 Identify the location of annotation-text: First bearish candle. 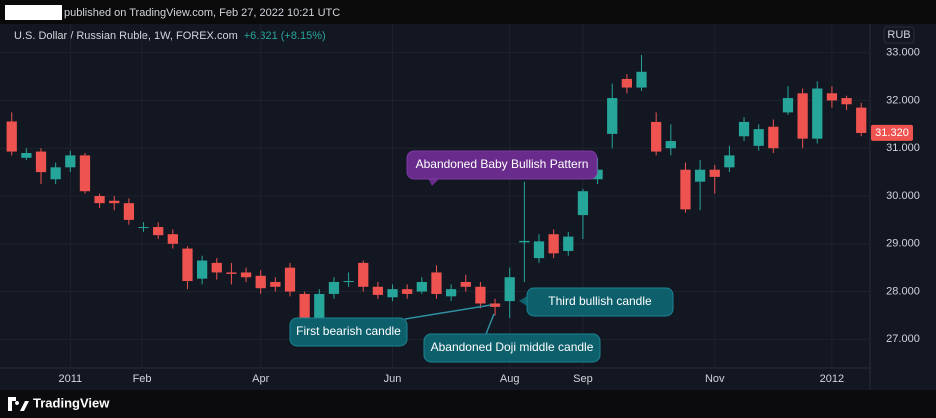
(348, 331).